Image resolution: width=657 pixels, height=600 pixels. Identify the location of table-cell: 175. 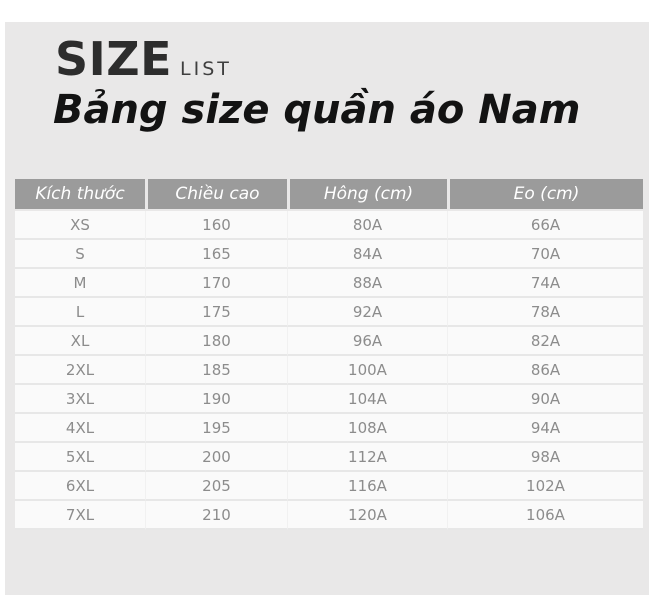
(216, 312).